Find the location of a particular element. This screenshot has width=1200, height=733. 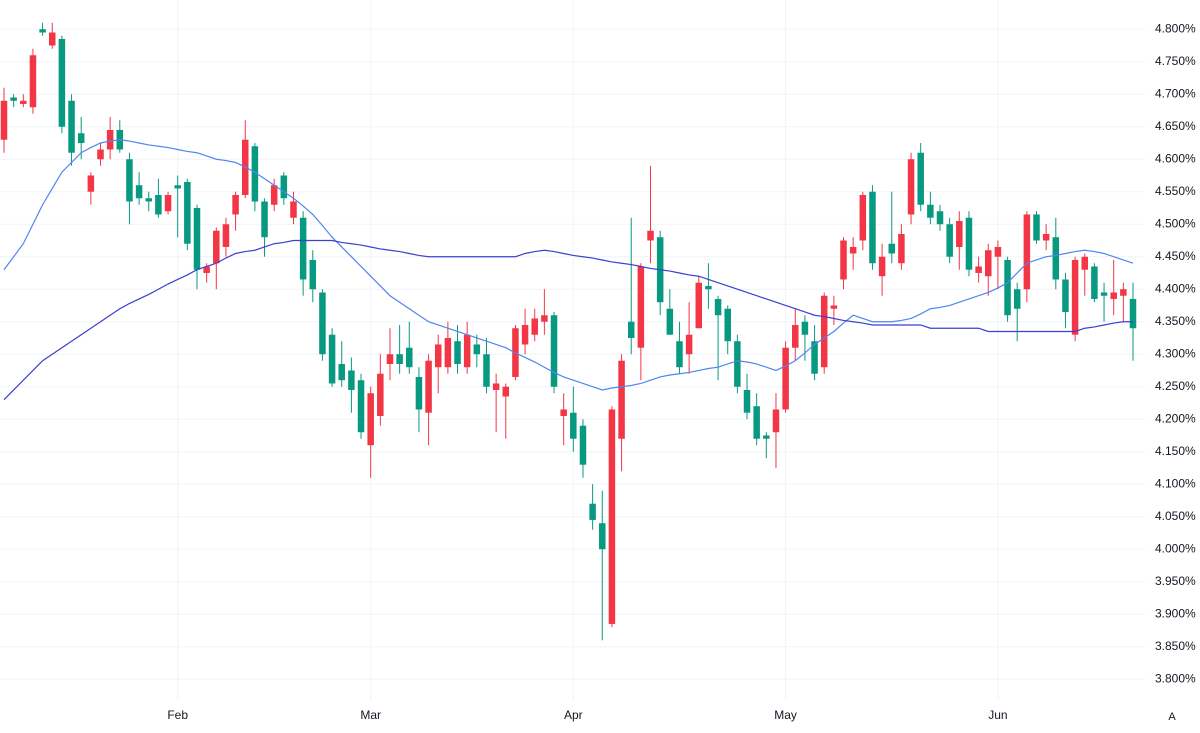

auto-scale-button is located at coordinates (1172, 717).